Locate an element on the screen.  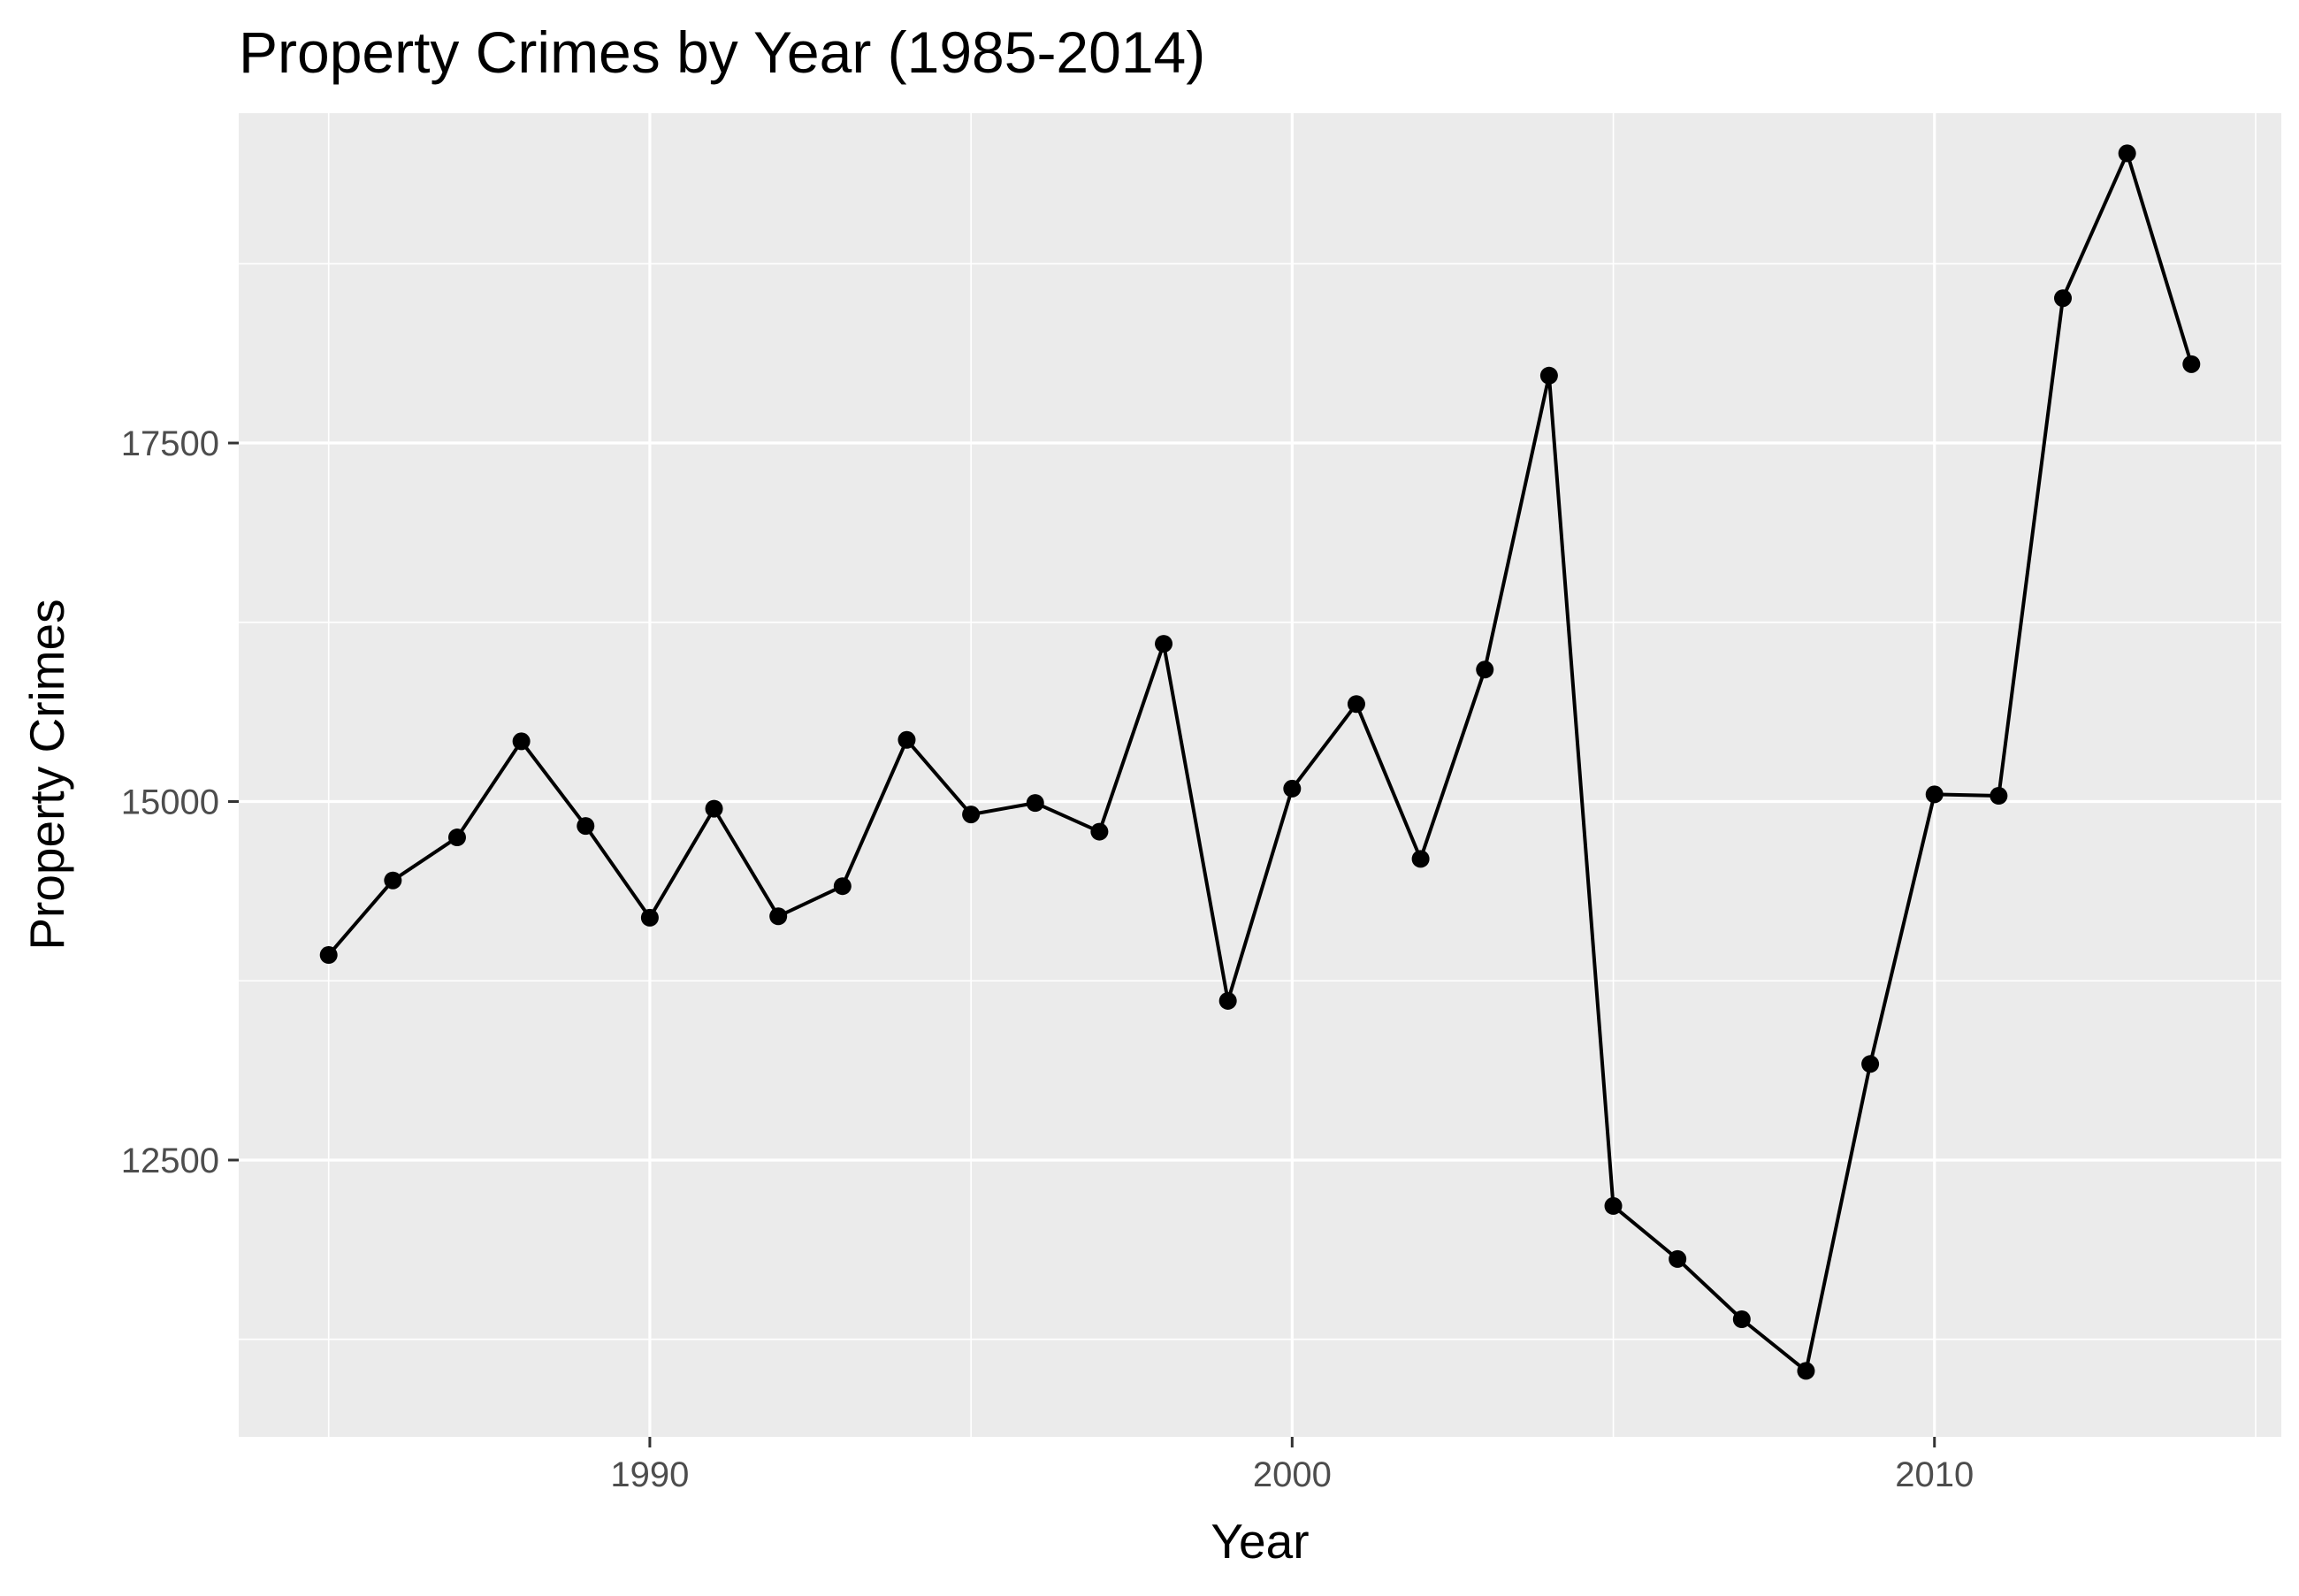
y-tick-label: 12500 is located at coordinates (170, 1161).